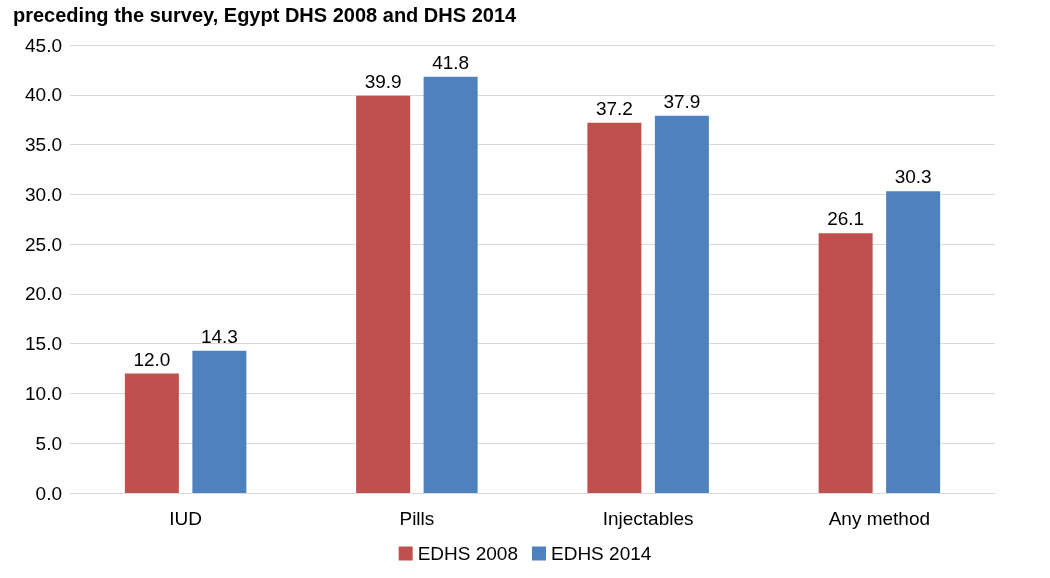 The height and width of the screenshot is (578, 1050). What do you see at coordinates (468, 553) in the screenshot?
I see `legend-label: EDHS 2008` at bounding box center [468, 553].